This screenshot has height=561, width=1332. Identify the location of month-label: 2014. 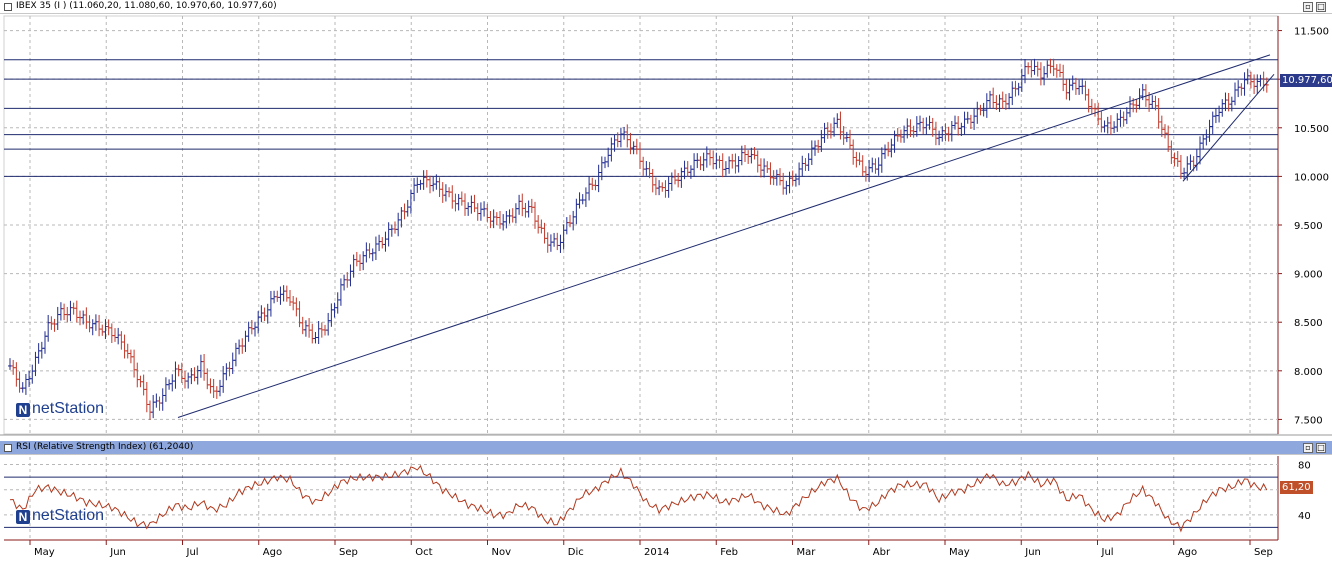
(656, 552).